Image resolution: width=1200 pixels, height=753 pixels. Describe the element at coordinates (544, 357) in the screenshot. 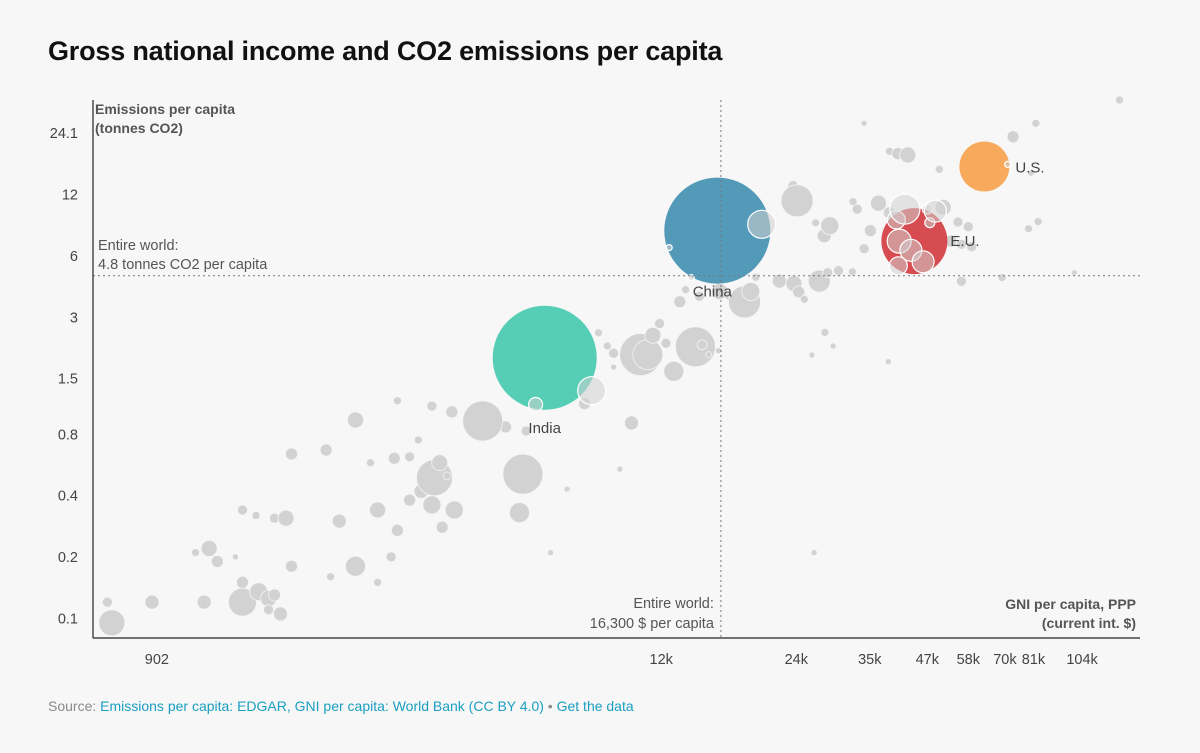

I see `bubble-india` at that location.